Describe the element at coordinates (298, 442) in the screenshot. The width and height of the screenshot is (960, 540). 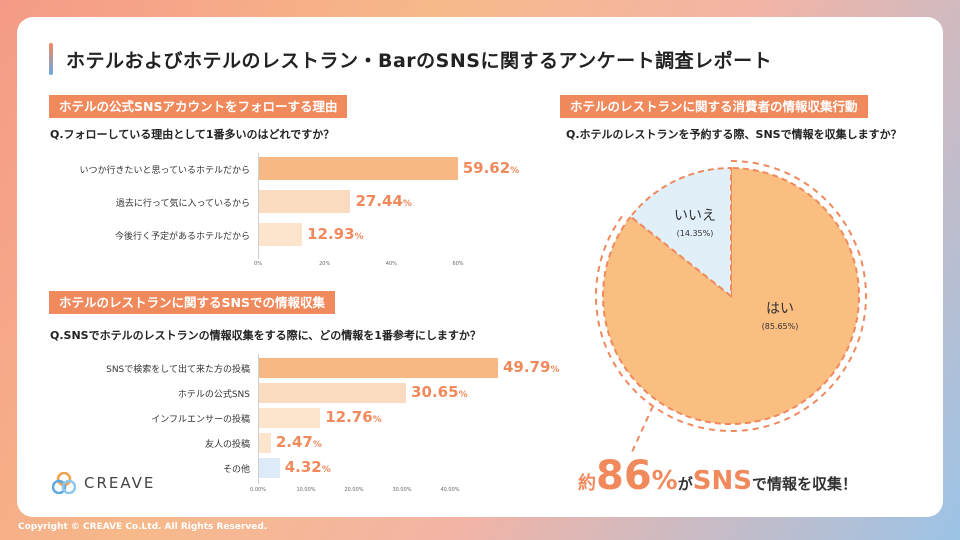
I see `bar-value-label: 2.47%` at that location.